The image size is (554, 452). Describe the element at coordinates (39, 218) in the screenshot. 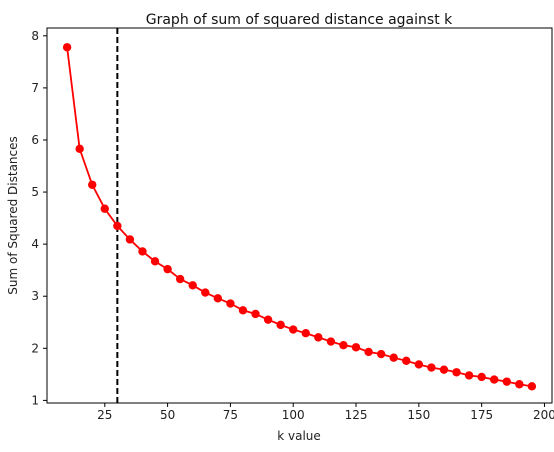

I see `y-axis: 1 2 3 4 5 6 7 8` at that location.